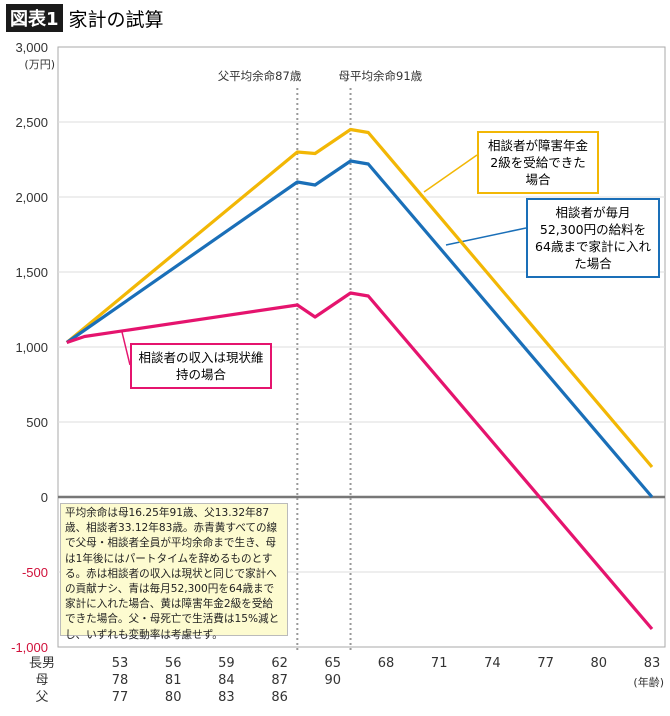 The image size is (670, 716). What do you see at coordinates (31, 122) in the screenshot?
I see `y-tick-label: 2,500` at bounding box center [31, 122].